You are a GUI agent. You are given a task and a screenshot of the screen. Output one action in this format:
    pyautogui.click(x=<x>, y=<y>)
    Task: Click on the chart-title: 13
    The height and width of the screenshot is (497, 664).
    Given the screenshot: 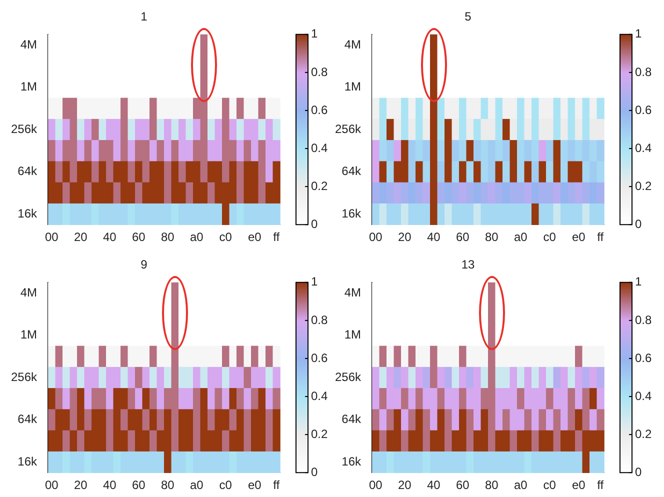 What is the action you would take?
    pyautogui.click(x=468, y=265)
    